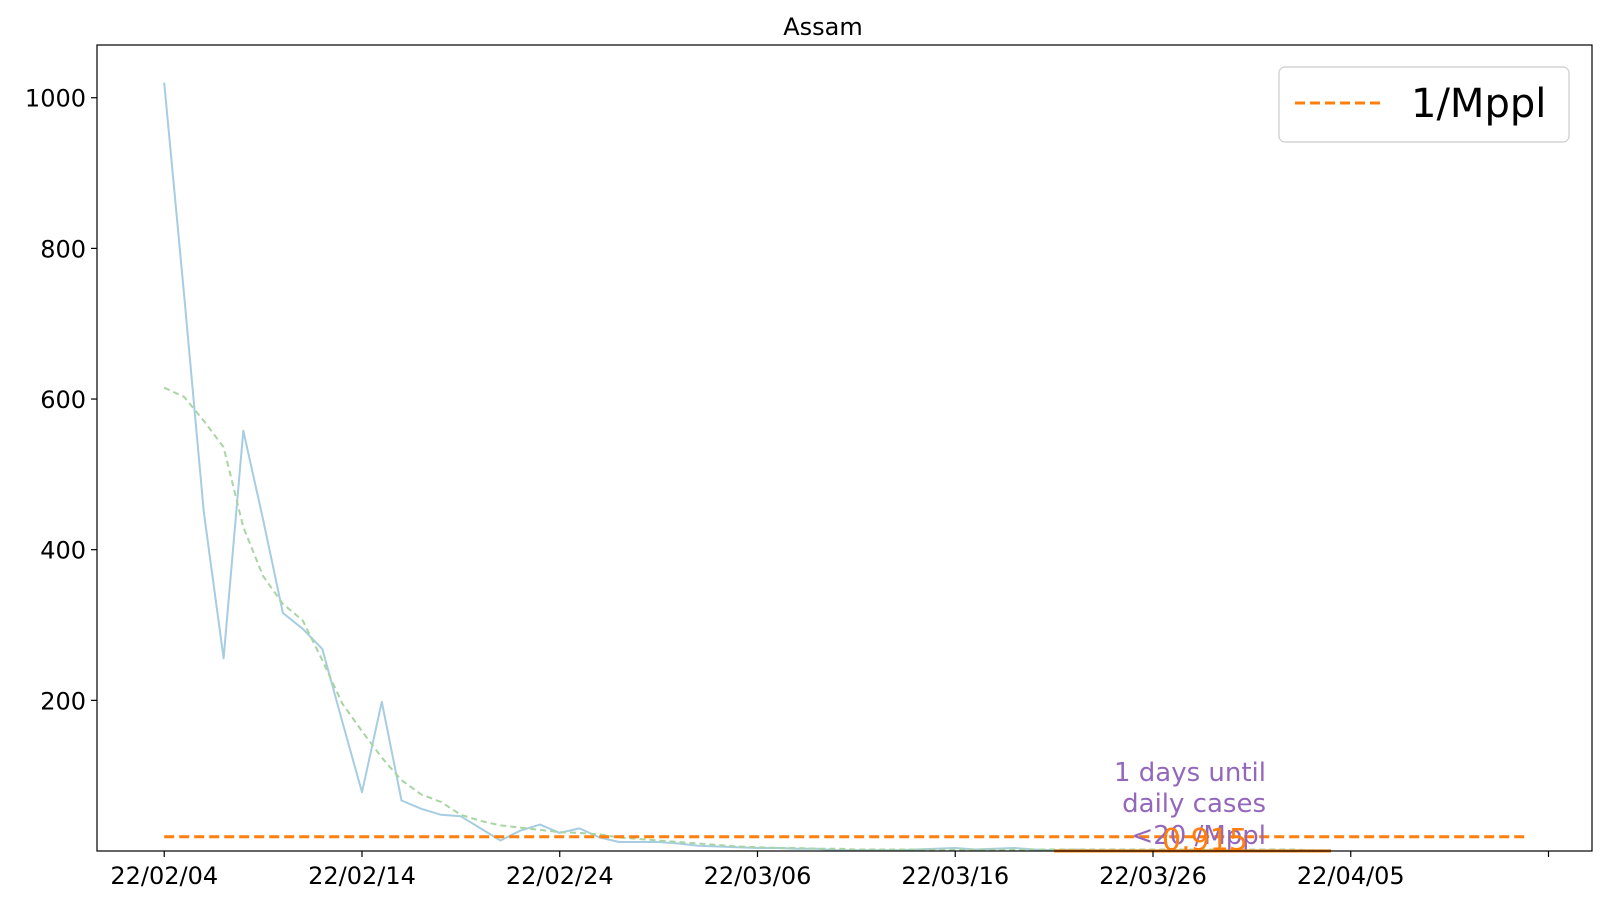  What do you see at coordinates (164, 876) in the screenshot?
I see `x-tick-label: 22/02/04` at bounding box center [164, 876].